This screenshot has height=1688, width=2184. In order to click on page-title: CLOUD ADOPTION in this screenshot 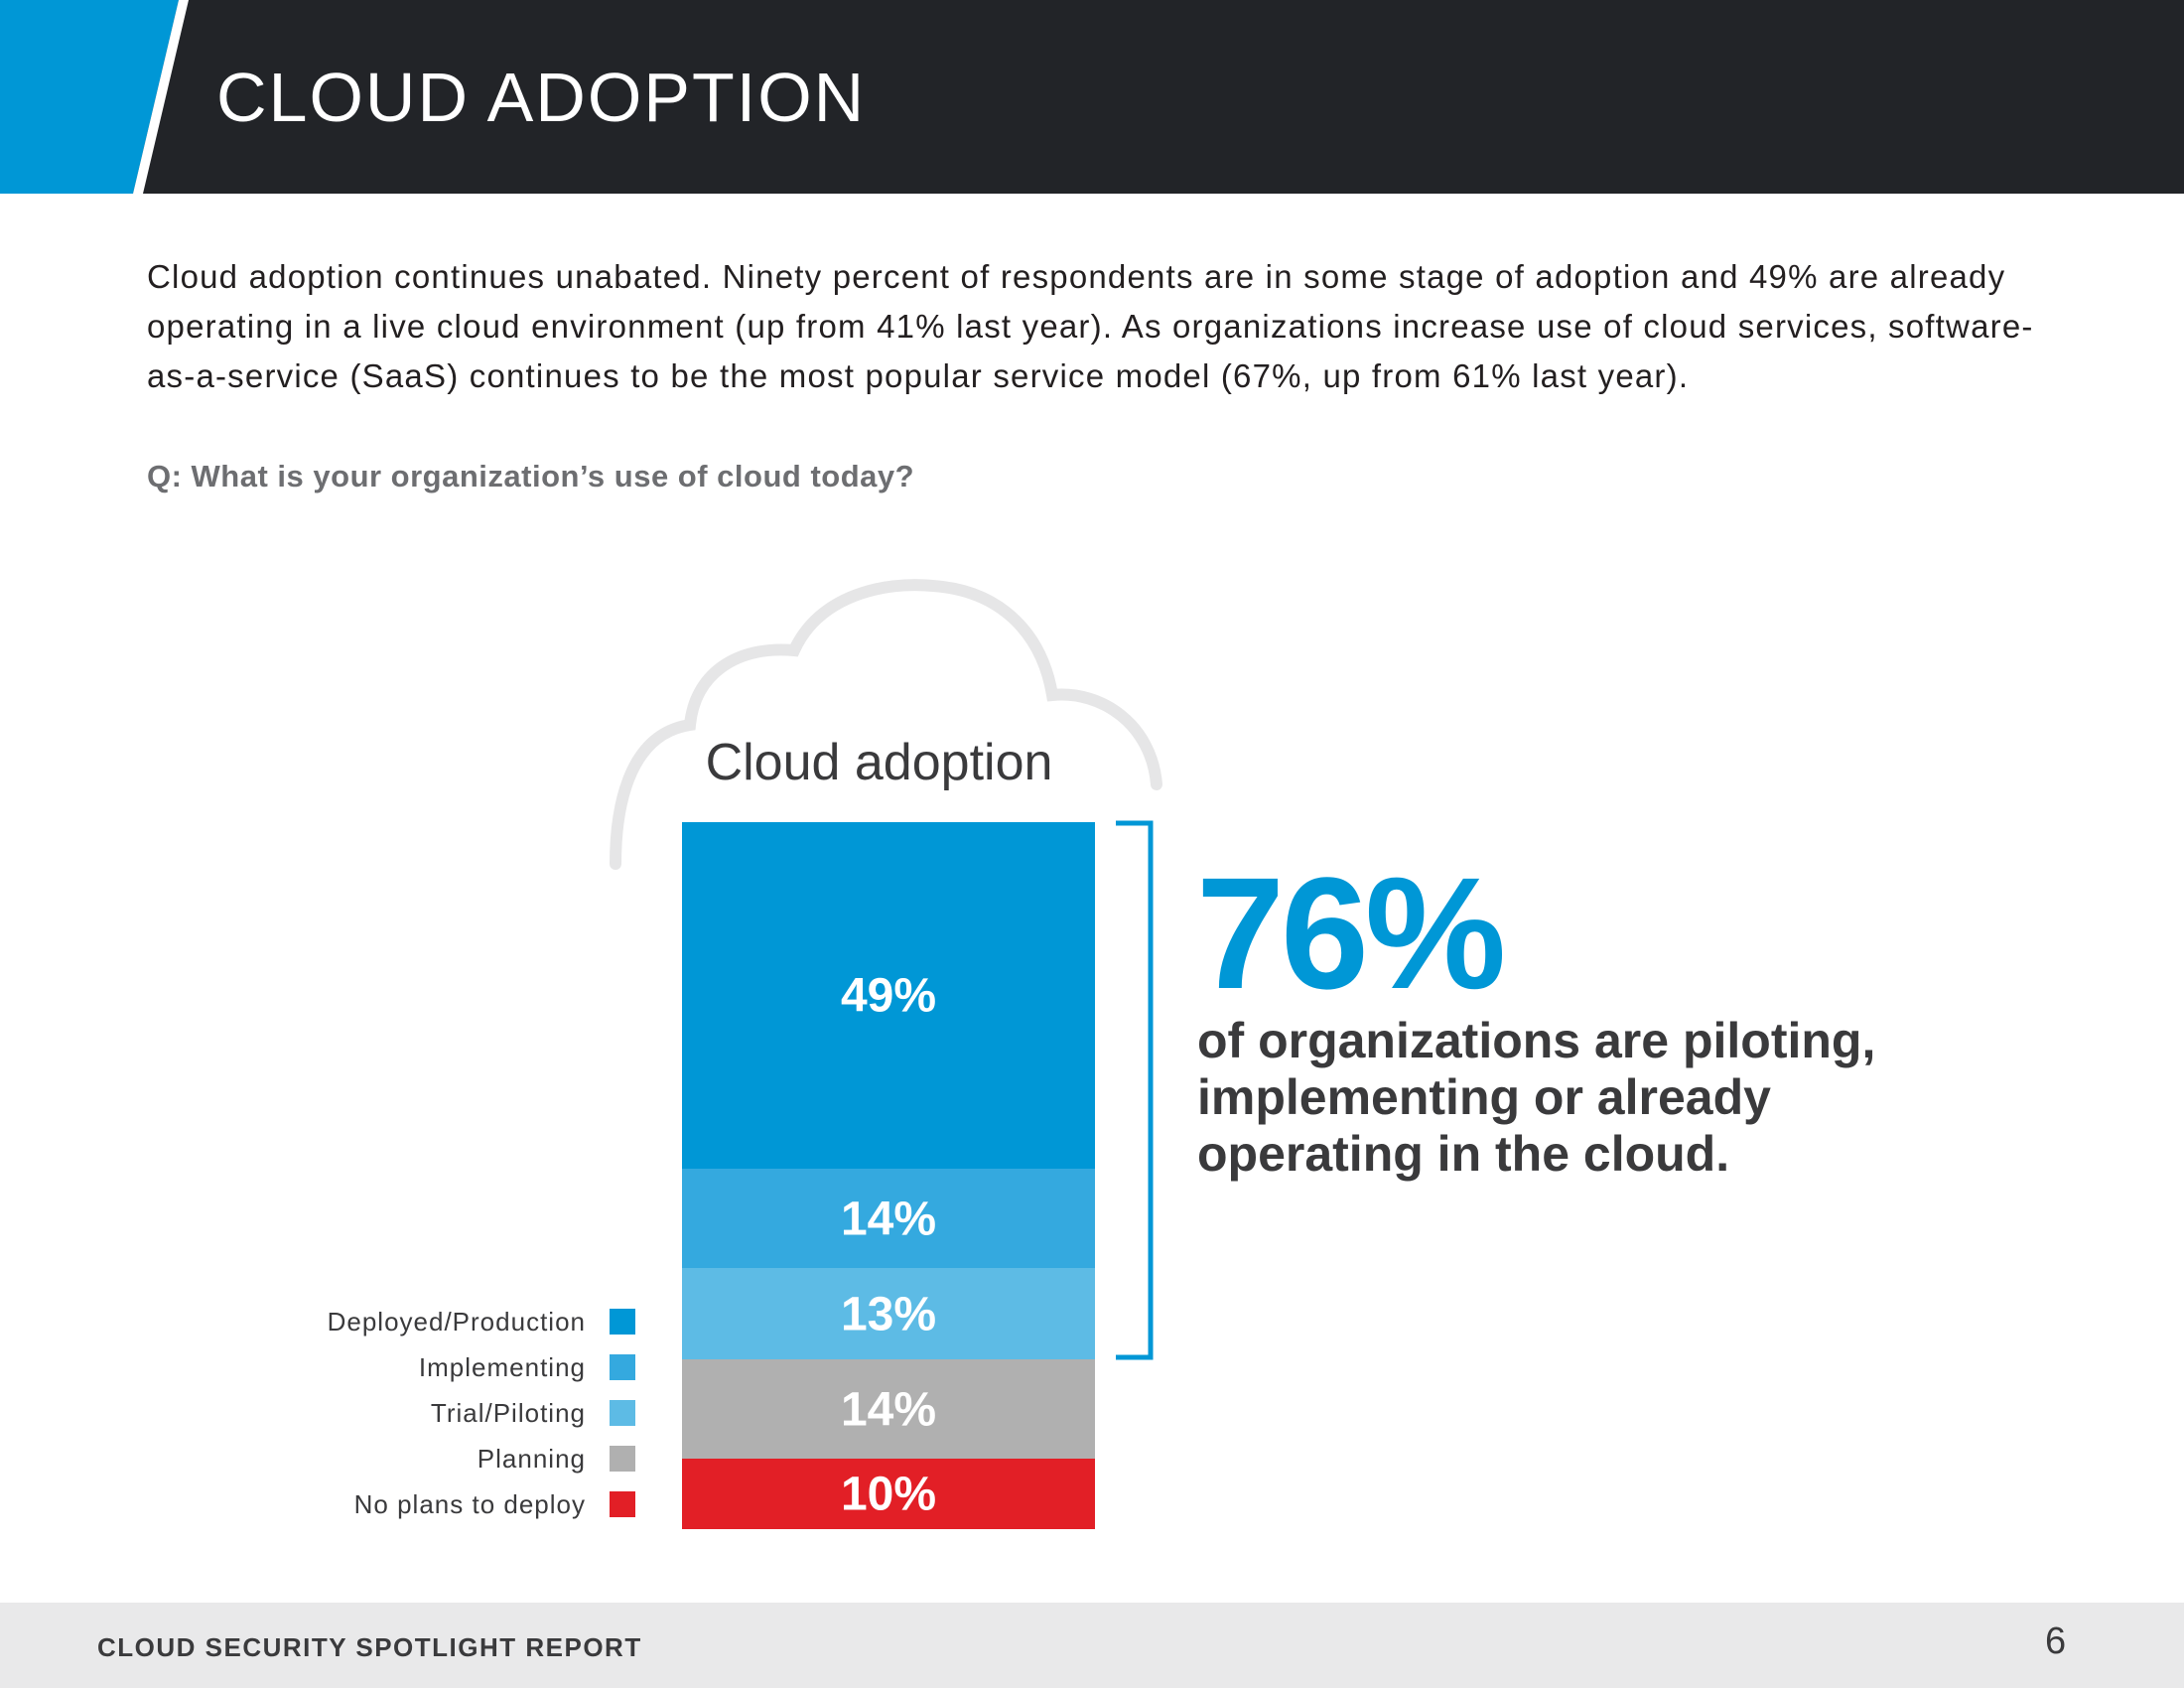, I will do `click(541, 97)`.